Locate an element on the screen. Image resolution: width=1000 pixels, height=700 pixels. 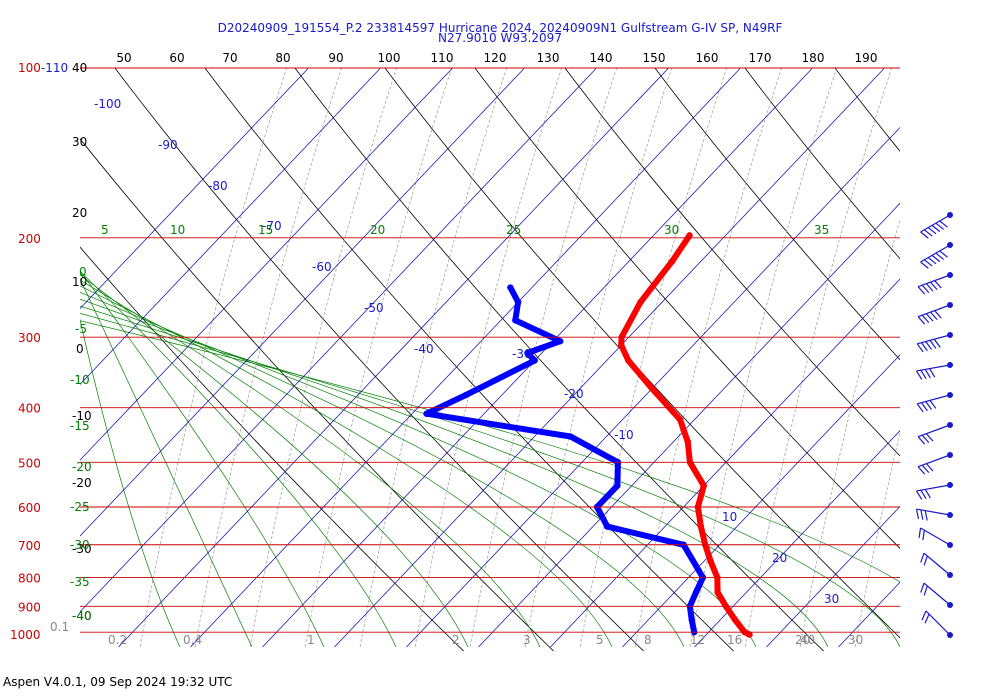
mixing-ratio-left-label: -40 is located at coordinates (82, 616).